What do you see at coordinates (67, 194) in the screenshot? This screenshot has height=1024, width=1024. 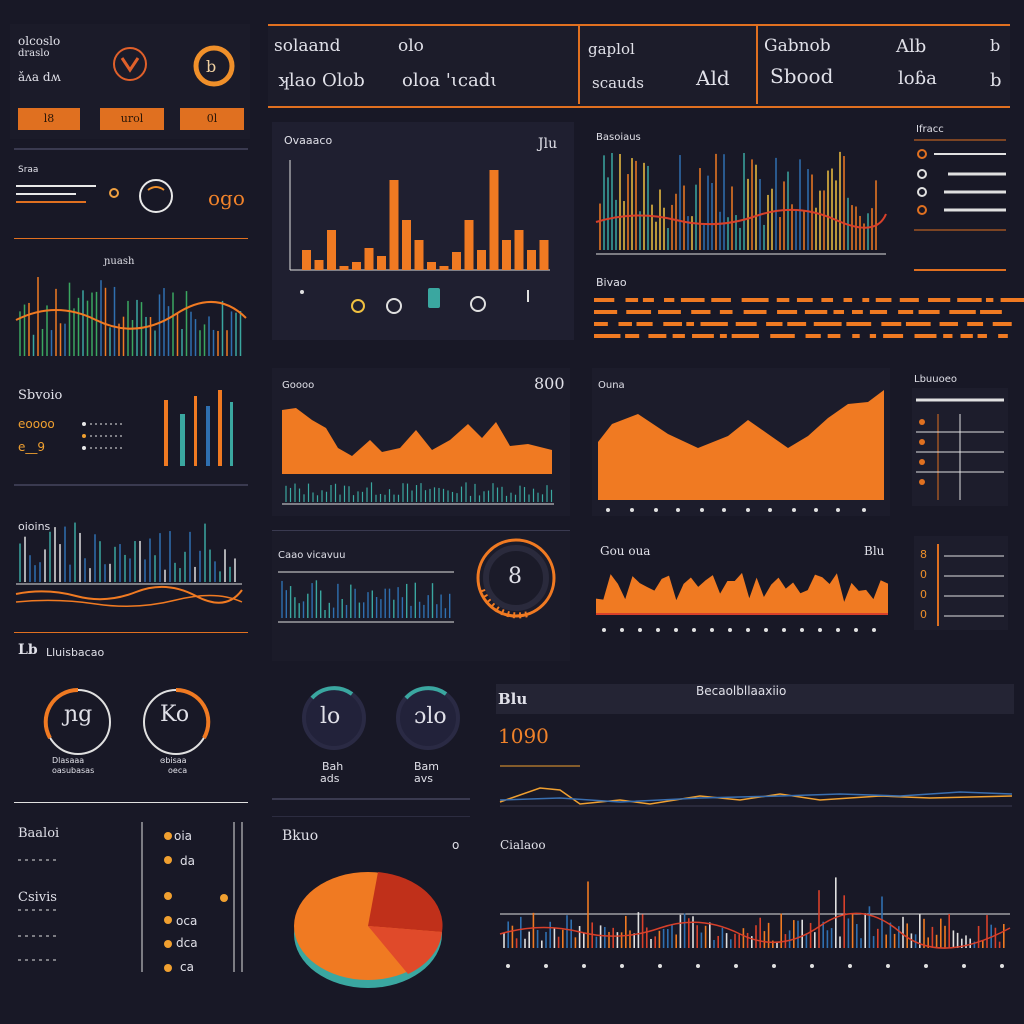 I see `row2-lines` at bounding box center [67, 194].